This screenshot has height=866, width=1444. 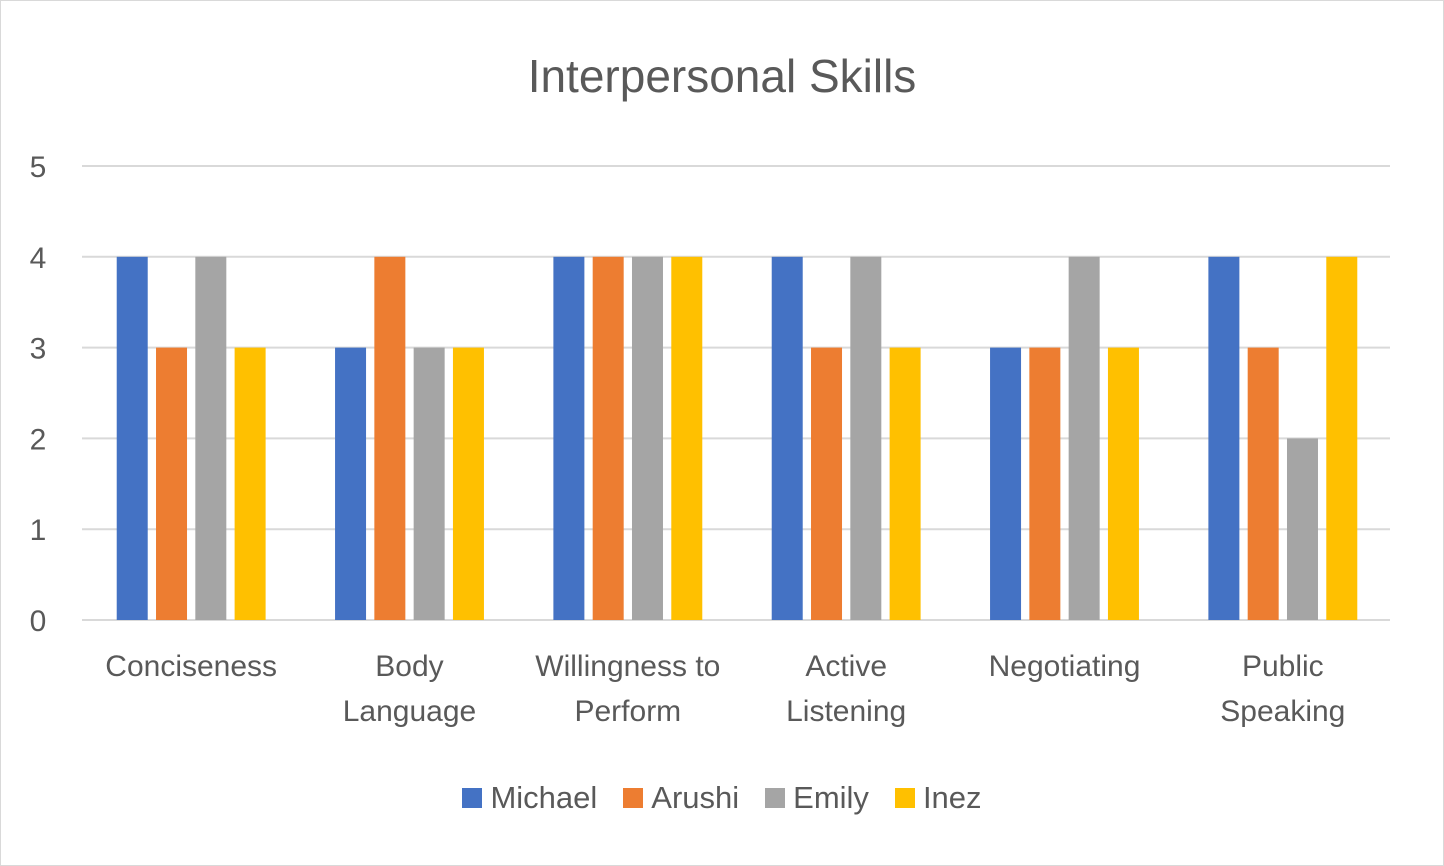 I want to click on x-tick-label: Speaking, so click(x=1282, y=711).